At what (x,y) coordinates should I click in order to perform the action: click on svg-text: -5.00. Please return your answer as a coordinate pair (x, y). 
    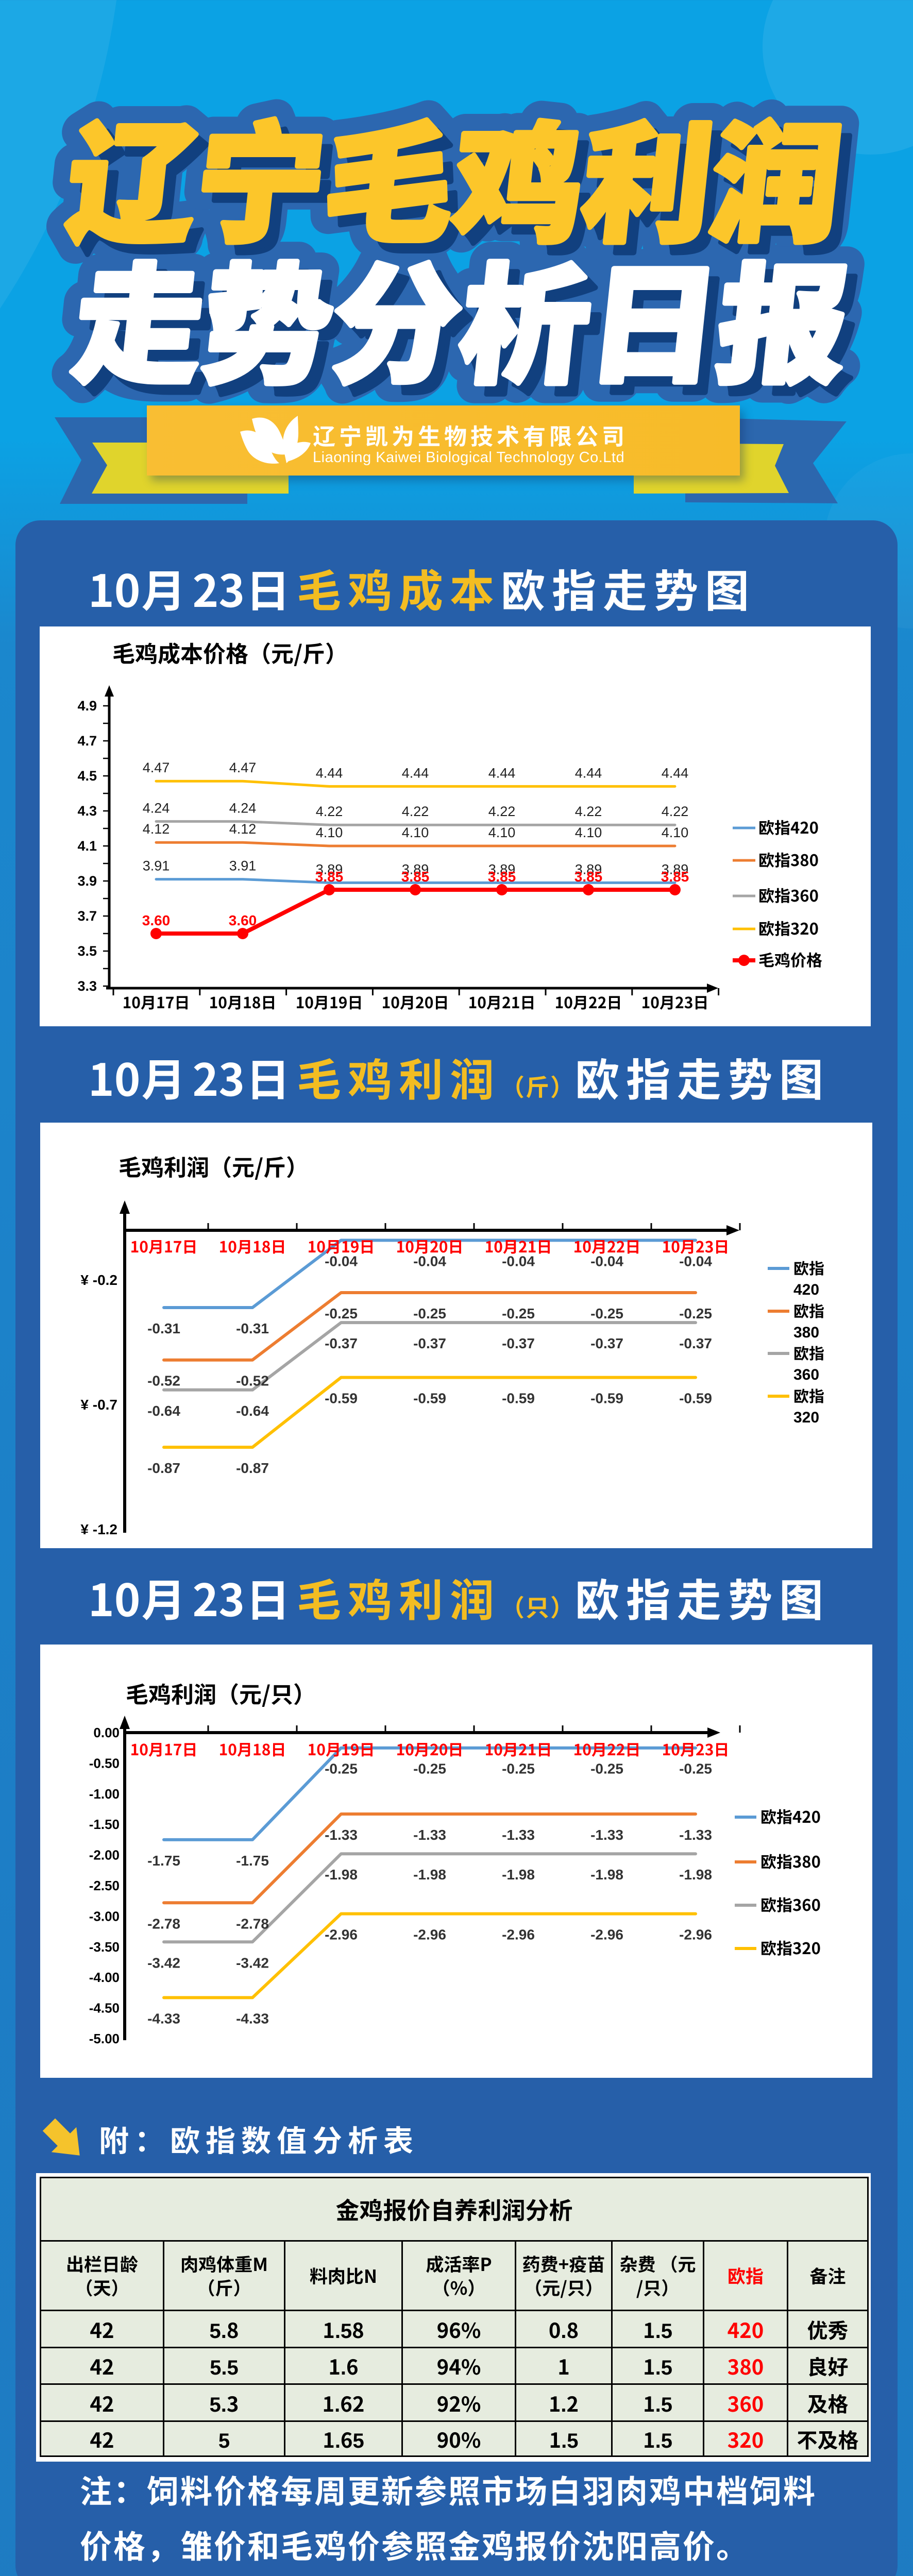
    Looking at the image, I should click on (105, 2039).